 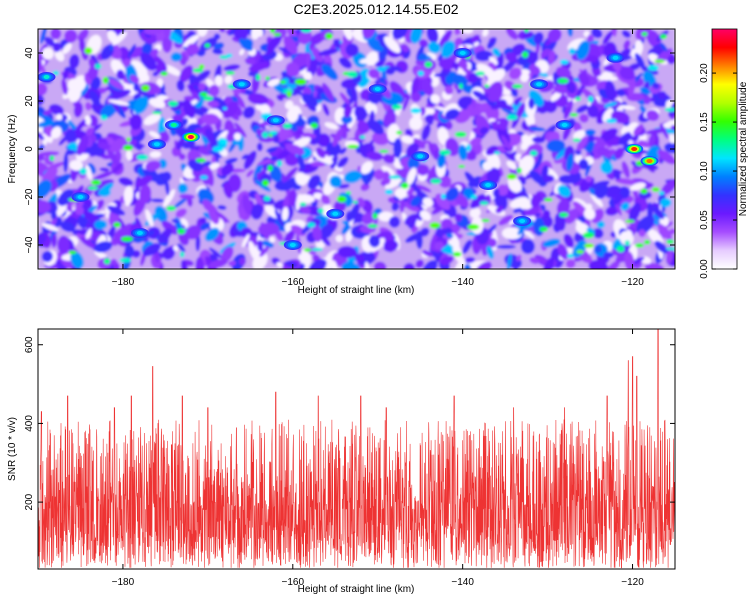 What do you see at coordinates (123, 582) in the screenshot?
I see `x-tick-label: −180` at bounding box center [123, 582].